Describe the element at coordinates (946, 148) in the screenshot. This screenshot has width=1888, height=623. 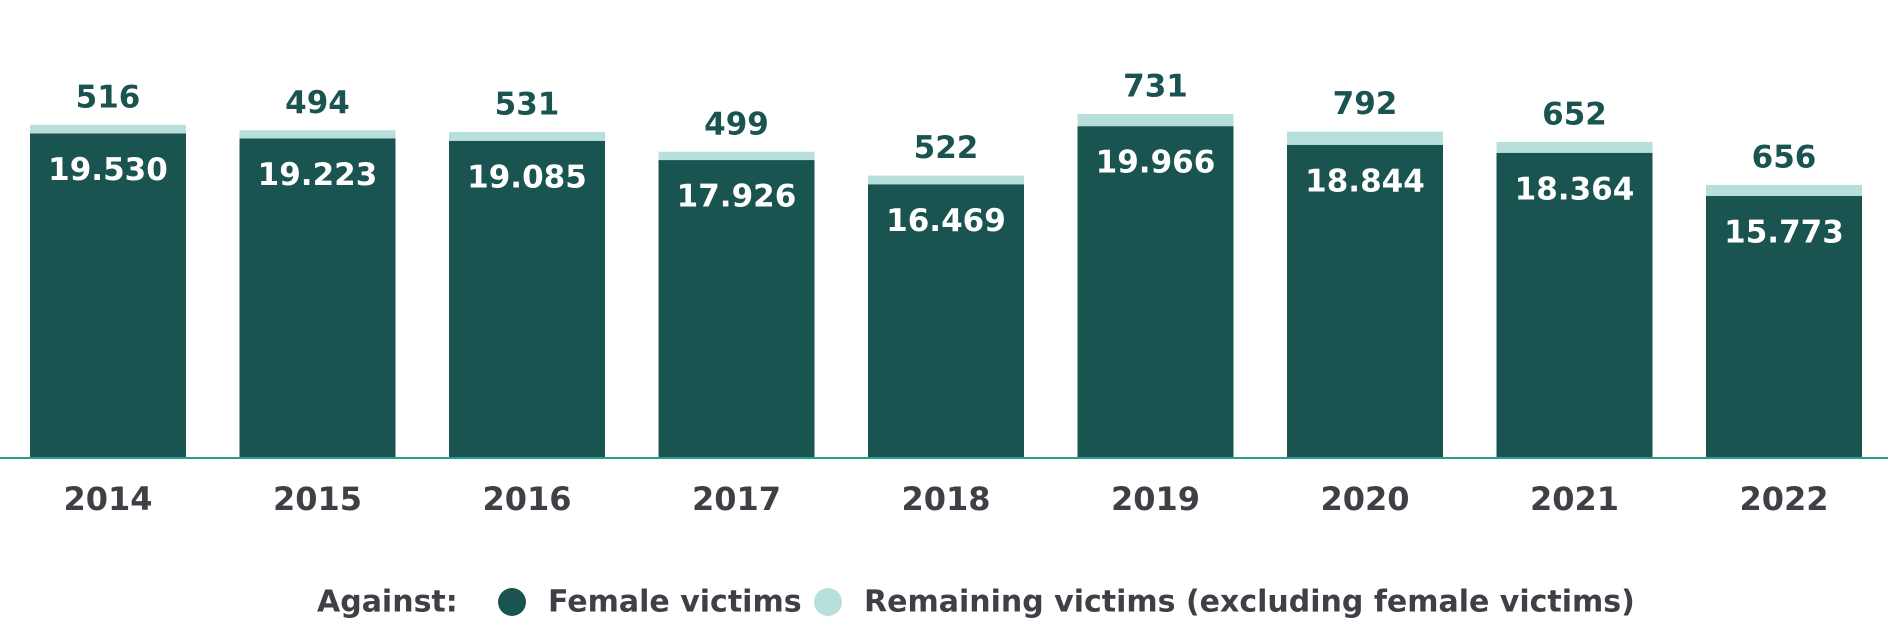
I see `value-label: 522` at that location.